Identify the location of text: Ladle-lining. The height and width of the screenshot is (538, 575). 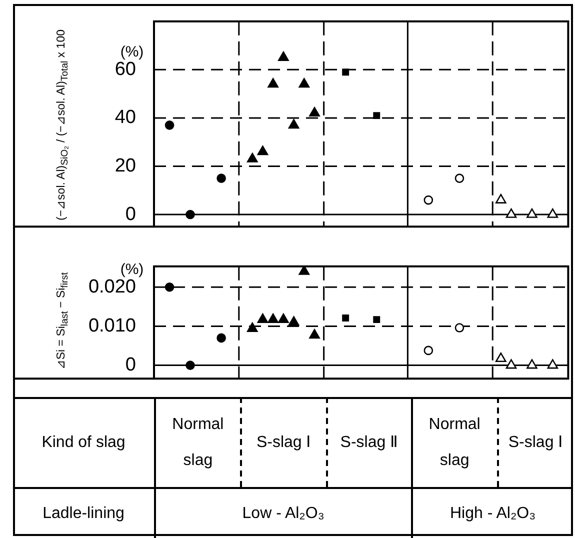
(83, 512).